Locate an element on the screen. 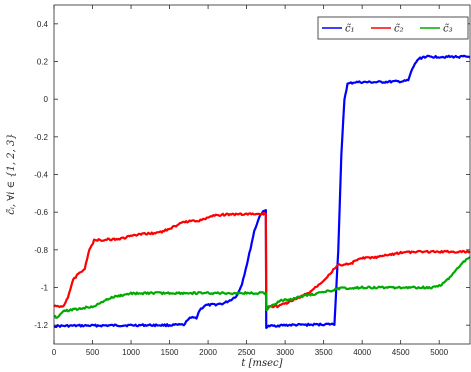 Image resolution: width=471 pixels, height=372 pixels. y-tick-label: 0.4 is located at coordinates (43, 24).